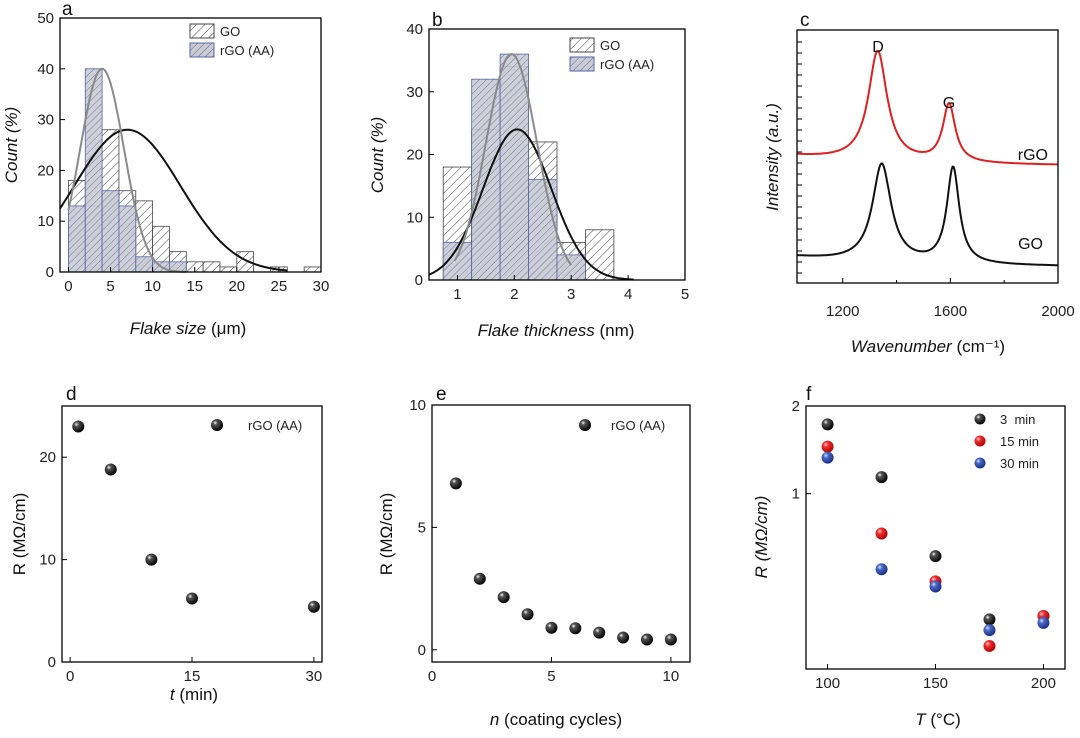  Describe the element at coordinates (247, 50) in the screenshot. I see `panel-a-legend-rgo: rGO (AA)` at that location.